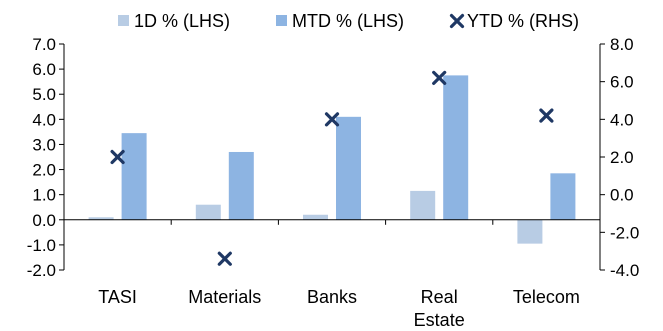 This screenshot has width=663, height=331. What do you see at coordinates (622, 44) in the screenshot?
I see `right-tick-label: 8.0` at bounding box center [622, 44].